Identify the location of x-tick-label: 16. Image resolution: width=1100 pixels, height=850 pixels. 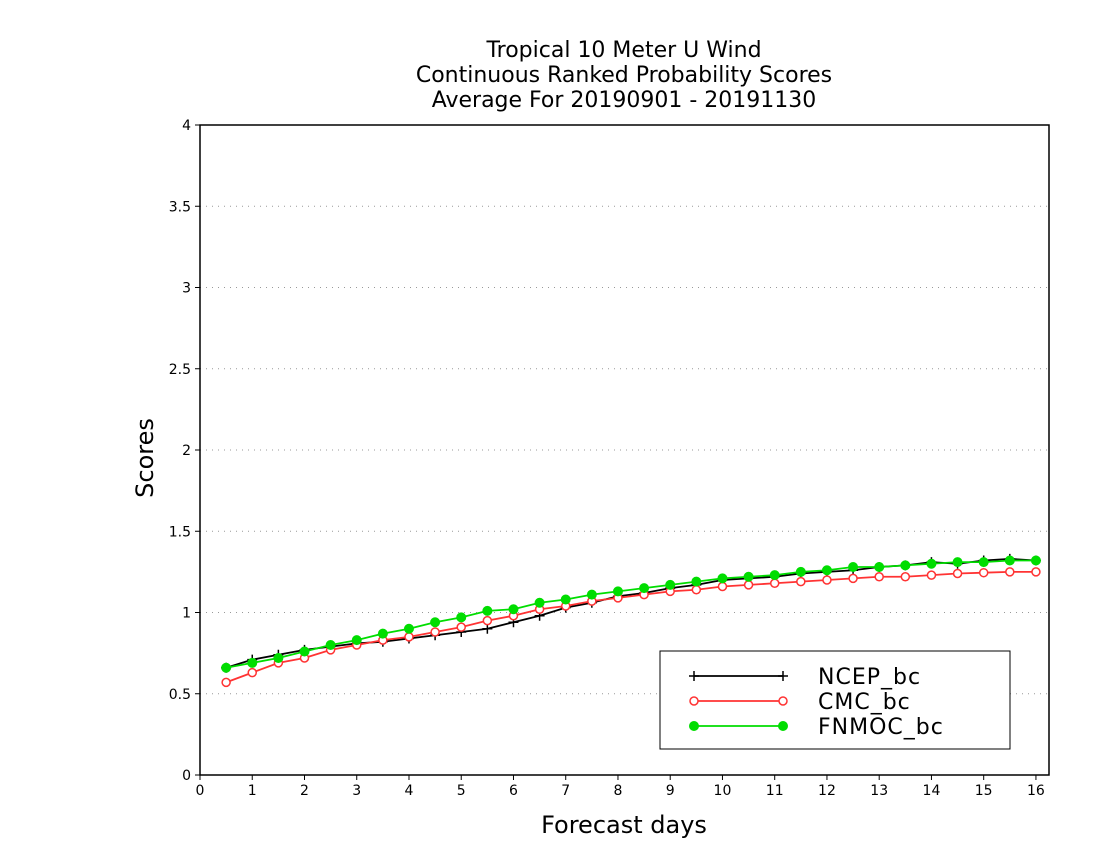
(1036, 791).